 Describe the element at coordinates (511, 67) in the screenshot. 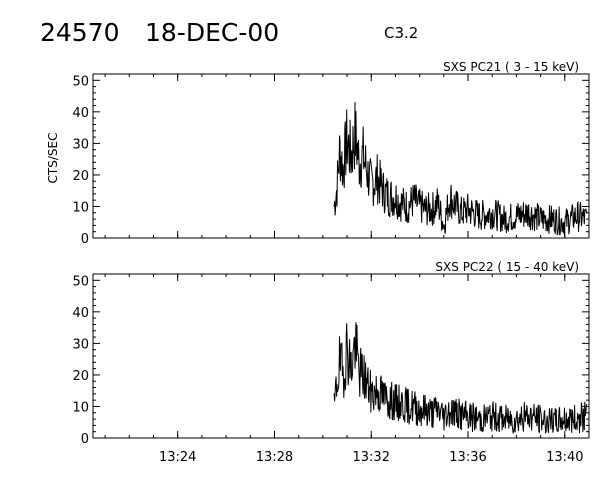

I see `panel-title: SXS PC21 ( 3 - 15 keV)` at that location.